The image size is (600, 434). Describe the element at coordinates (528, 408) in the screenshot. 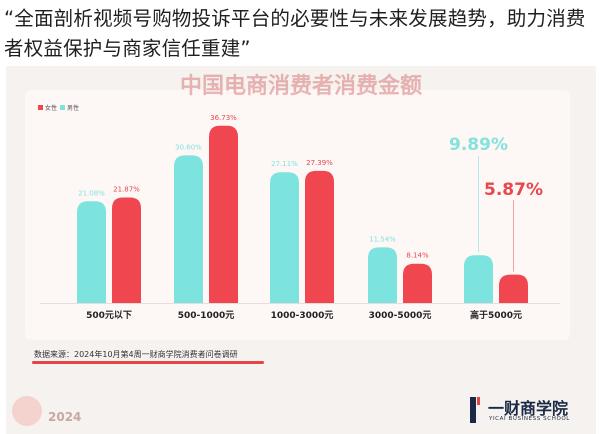

I see `brand-name: 一财商学院` at that location.